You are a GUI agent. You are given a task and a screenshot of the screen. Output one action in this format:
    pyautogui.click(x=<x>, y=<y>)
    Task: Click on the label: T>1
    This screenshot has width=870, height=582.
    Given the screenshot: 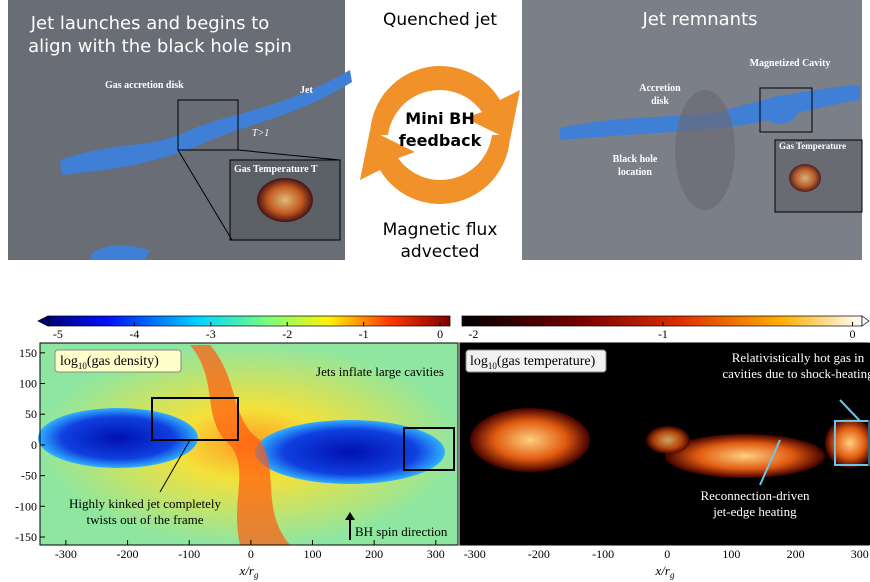 What is the action you would take?
    pyautogui.click(x=260, y=133)
    